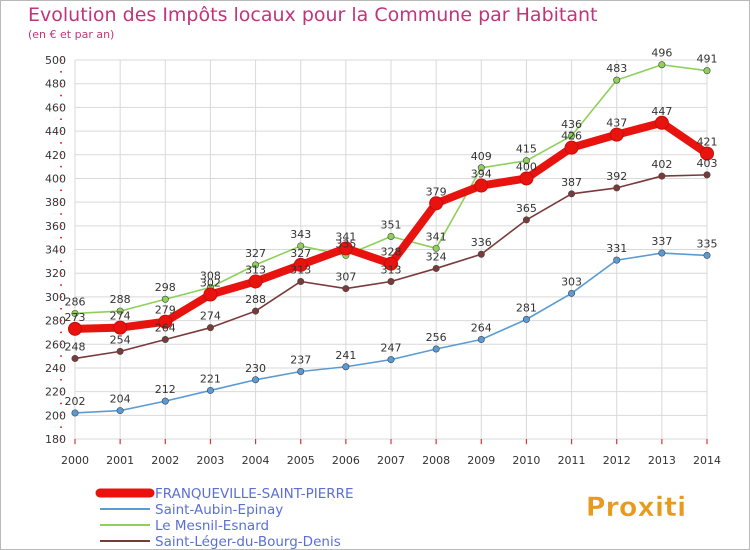  Describe the element at coordinates (75, 301) in the screenshot. I see `data-label: 286` at that location.